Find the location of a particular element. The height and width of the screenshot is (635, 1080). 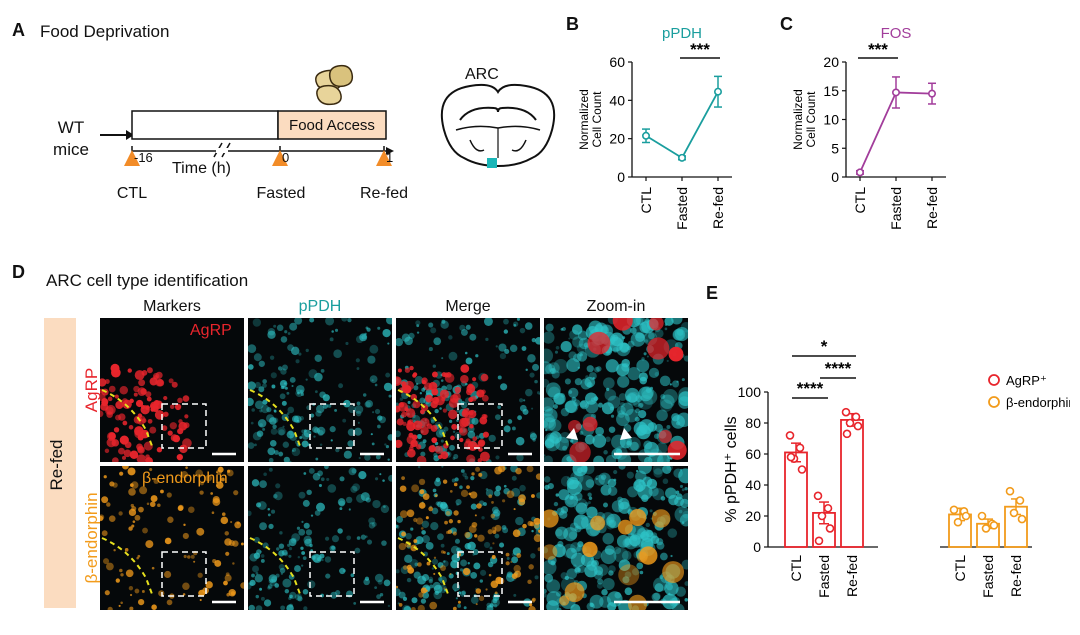

marker-label-bendorphin: β-endorphin is located at coordinates (185, 478).